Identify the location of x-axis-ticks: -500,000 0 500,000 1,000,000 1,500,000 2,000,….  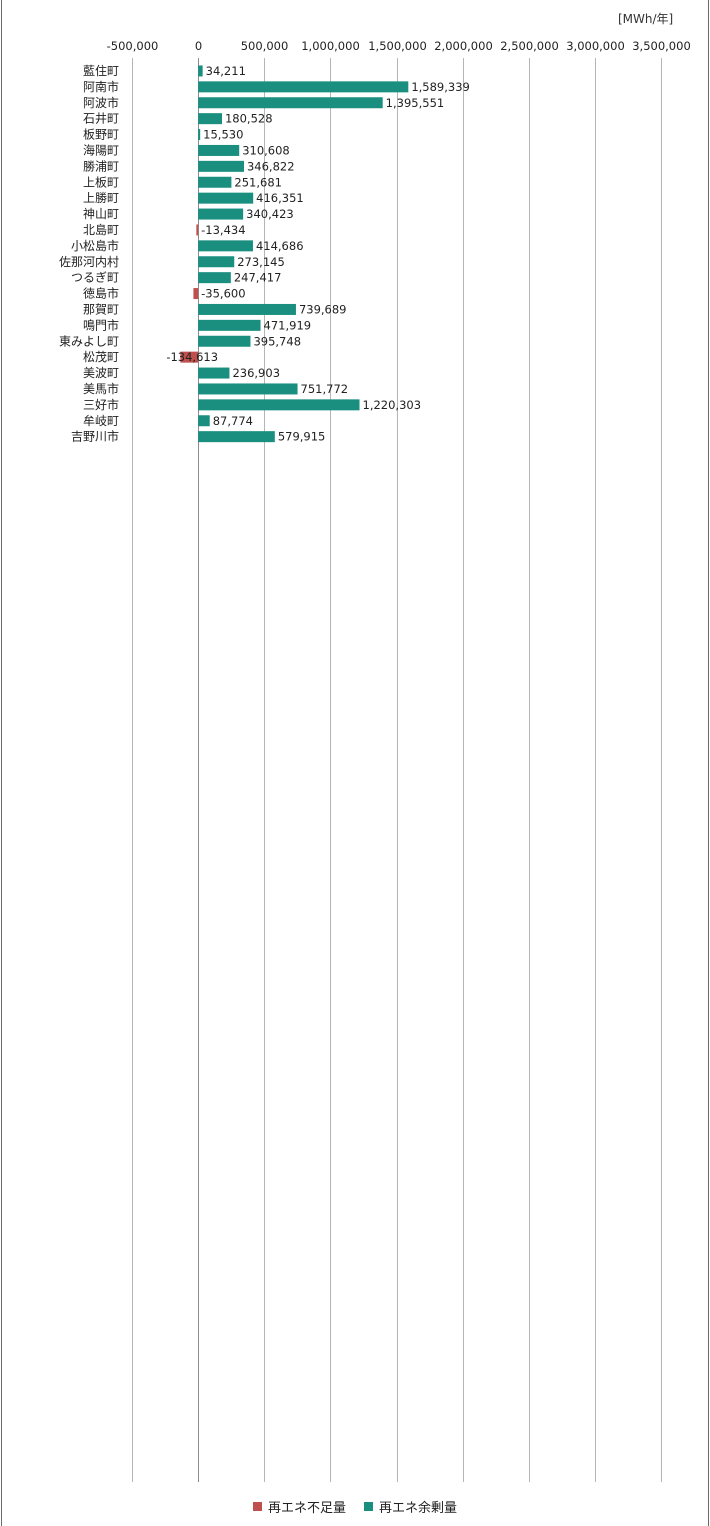
(399, 46).